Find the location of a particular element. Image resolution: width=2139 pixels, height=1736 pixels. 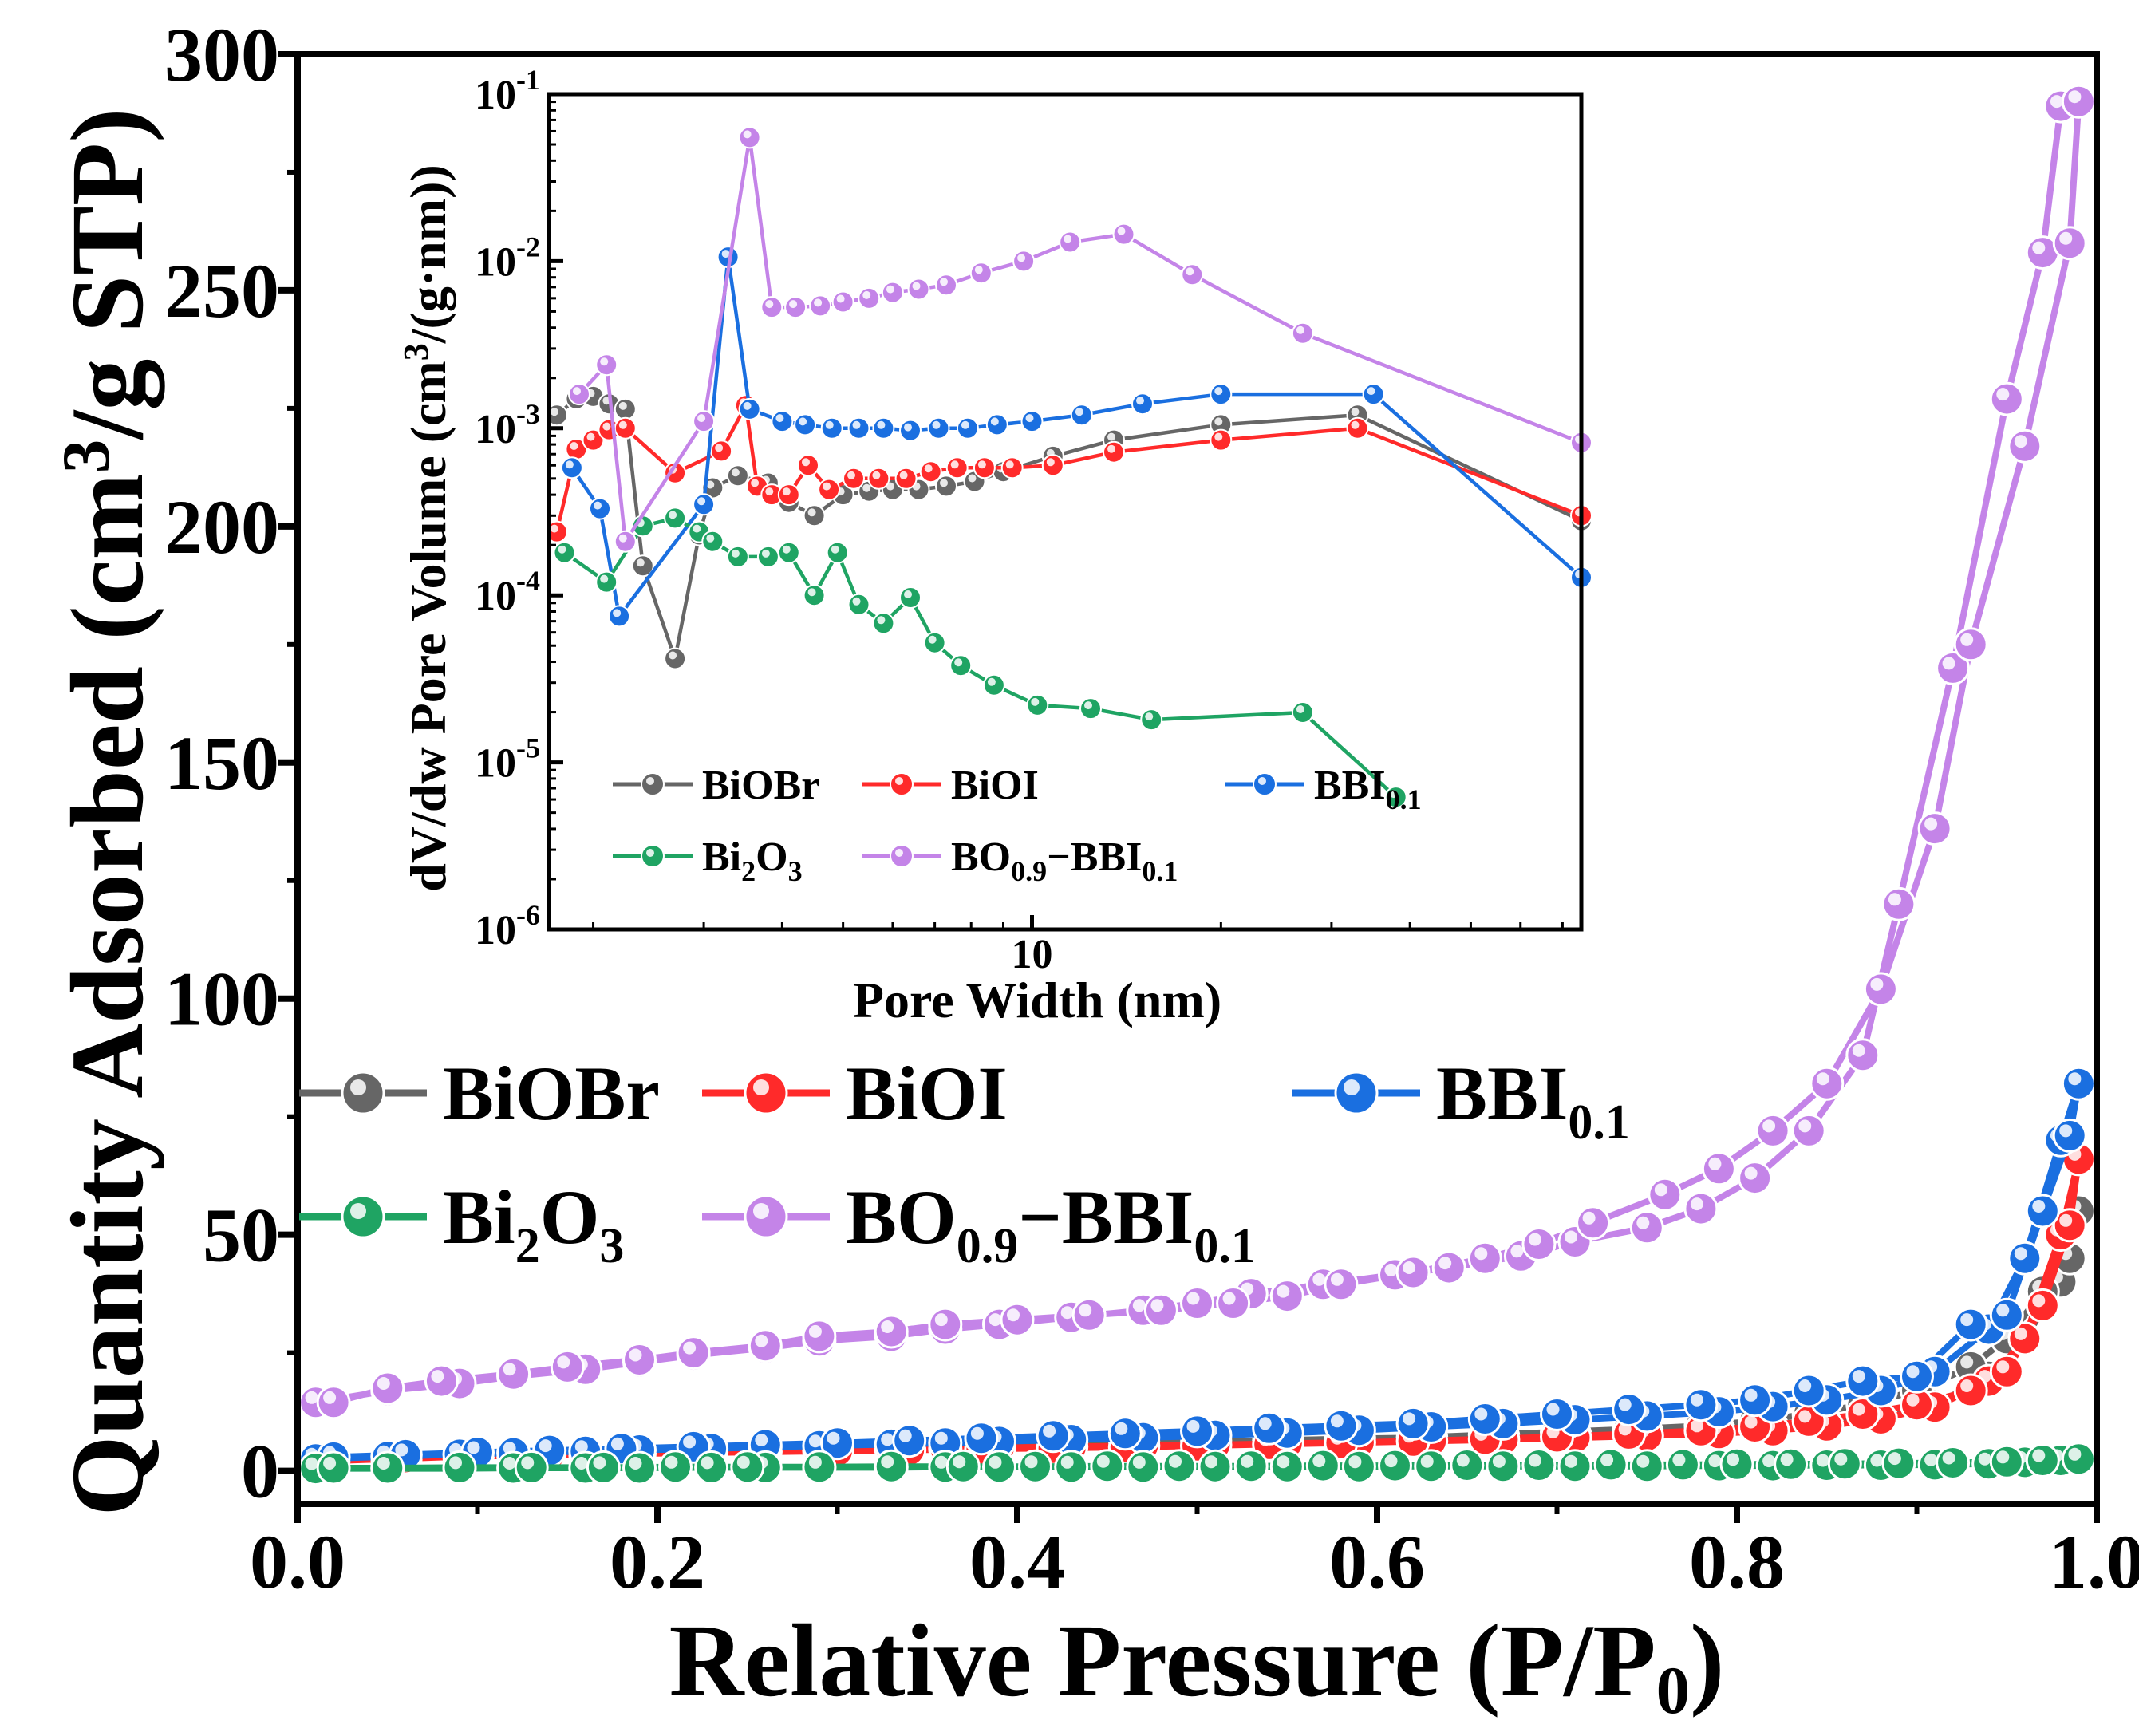

inset-y-tick-base: 10 is located at coordinates (495, 764).